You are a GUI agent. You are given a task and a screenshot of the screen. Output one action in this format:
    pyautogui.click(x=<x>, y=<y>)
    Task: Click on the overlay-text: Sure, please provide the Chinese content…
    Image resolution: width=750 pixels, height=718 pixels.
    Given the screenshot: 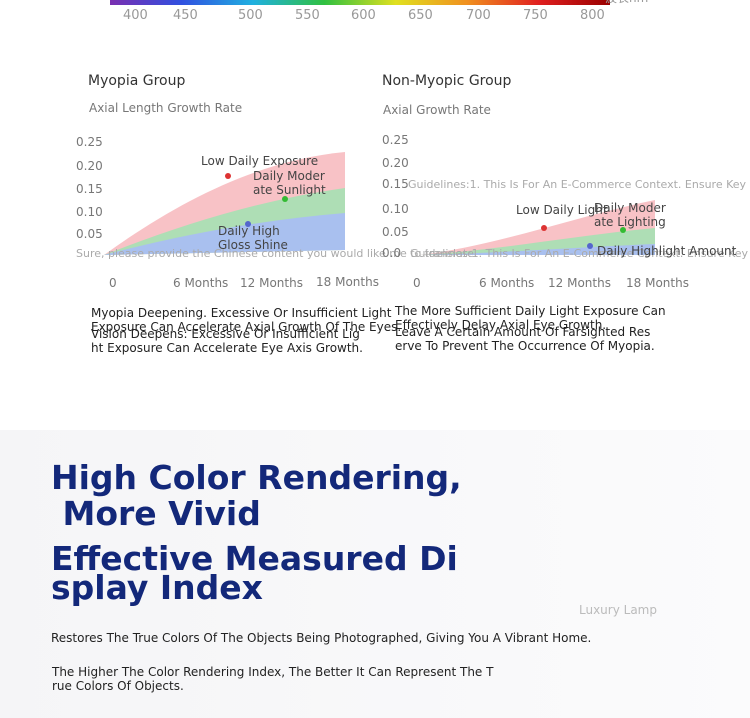 What is the action you would take?
    pyautogui.click(x=277, y=253)
    